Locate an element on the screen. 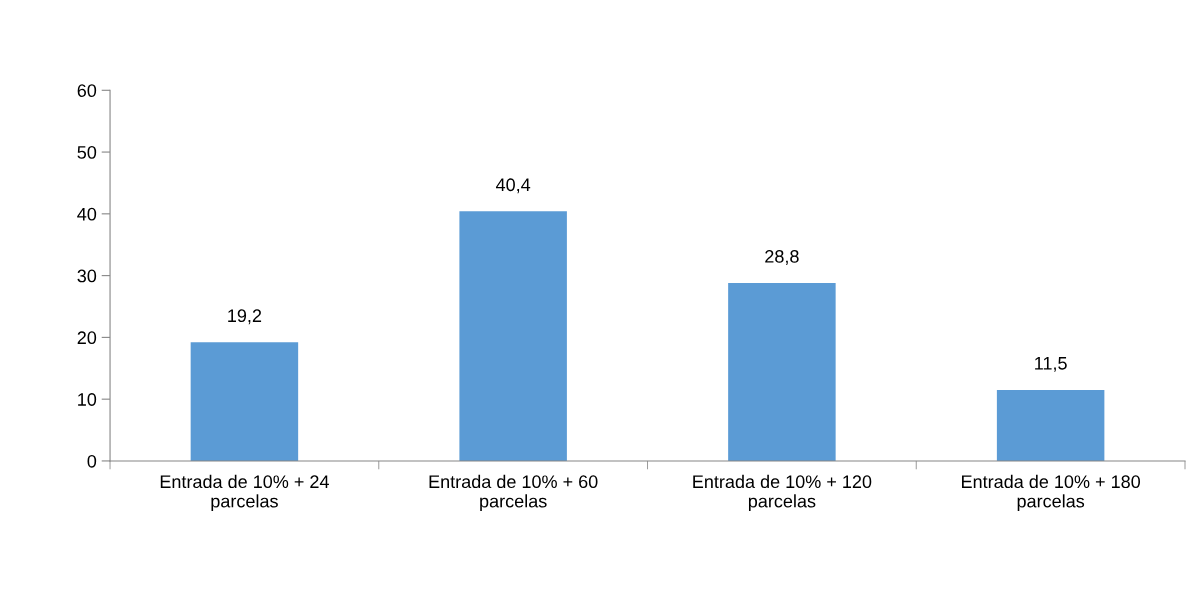  data-label: 40,4 is located at coordinates (513, 186).